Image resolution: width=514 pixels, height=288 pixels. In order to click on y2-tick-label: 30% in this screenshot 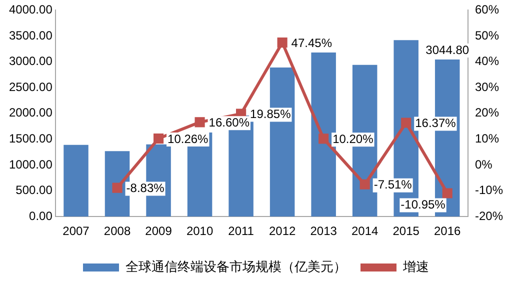, I will do `click(487, 87)`.